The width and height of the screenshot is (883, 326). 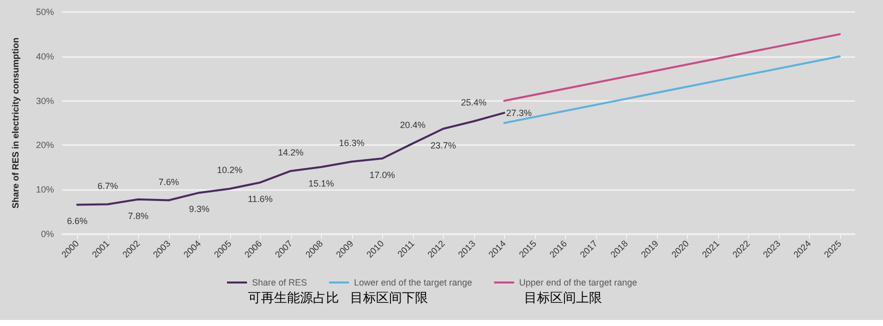 I want to click on data-label: 7.6%, so click(x=169, y=181).